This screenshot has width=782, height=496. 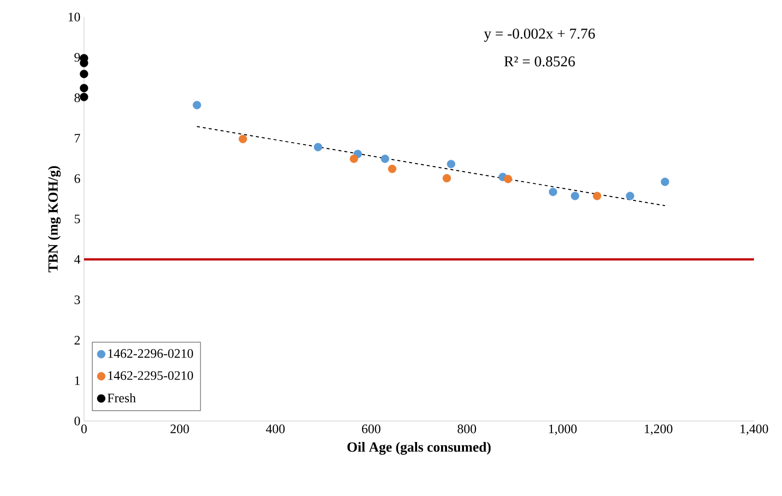 I want to click on legend-label: Fresh, so click(x=122, y=397).